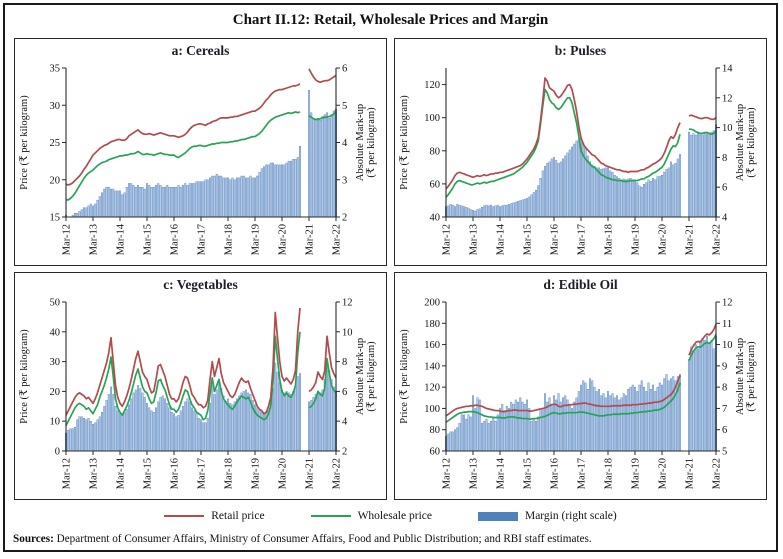 This screenshot has width=783, height=559. I want to click on retail-line-swatch, so click(184, 516).